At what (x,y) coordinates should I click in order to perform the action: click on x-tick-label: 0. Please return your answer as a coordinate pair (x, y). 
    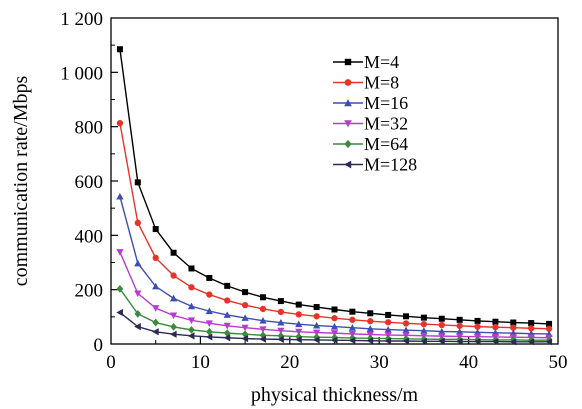
    Looking at the image, I should click on (111, 362).